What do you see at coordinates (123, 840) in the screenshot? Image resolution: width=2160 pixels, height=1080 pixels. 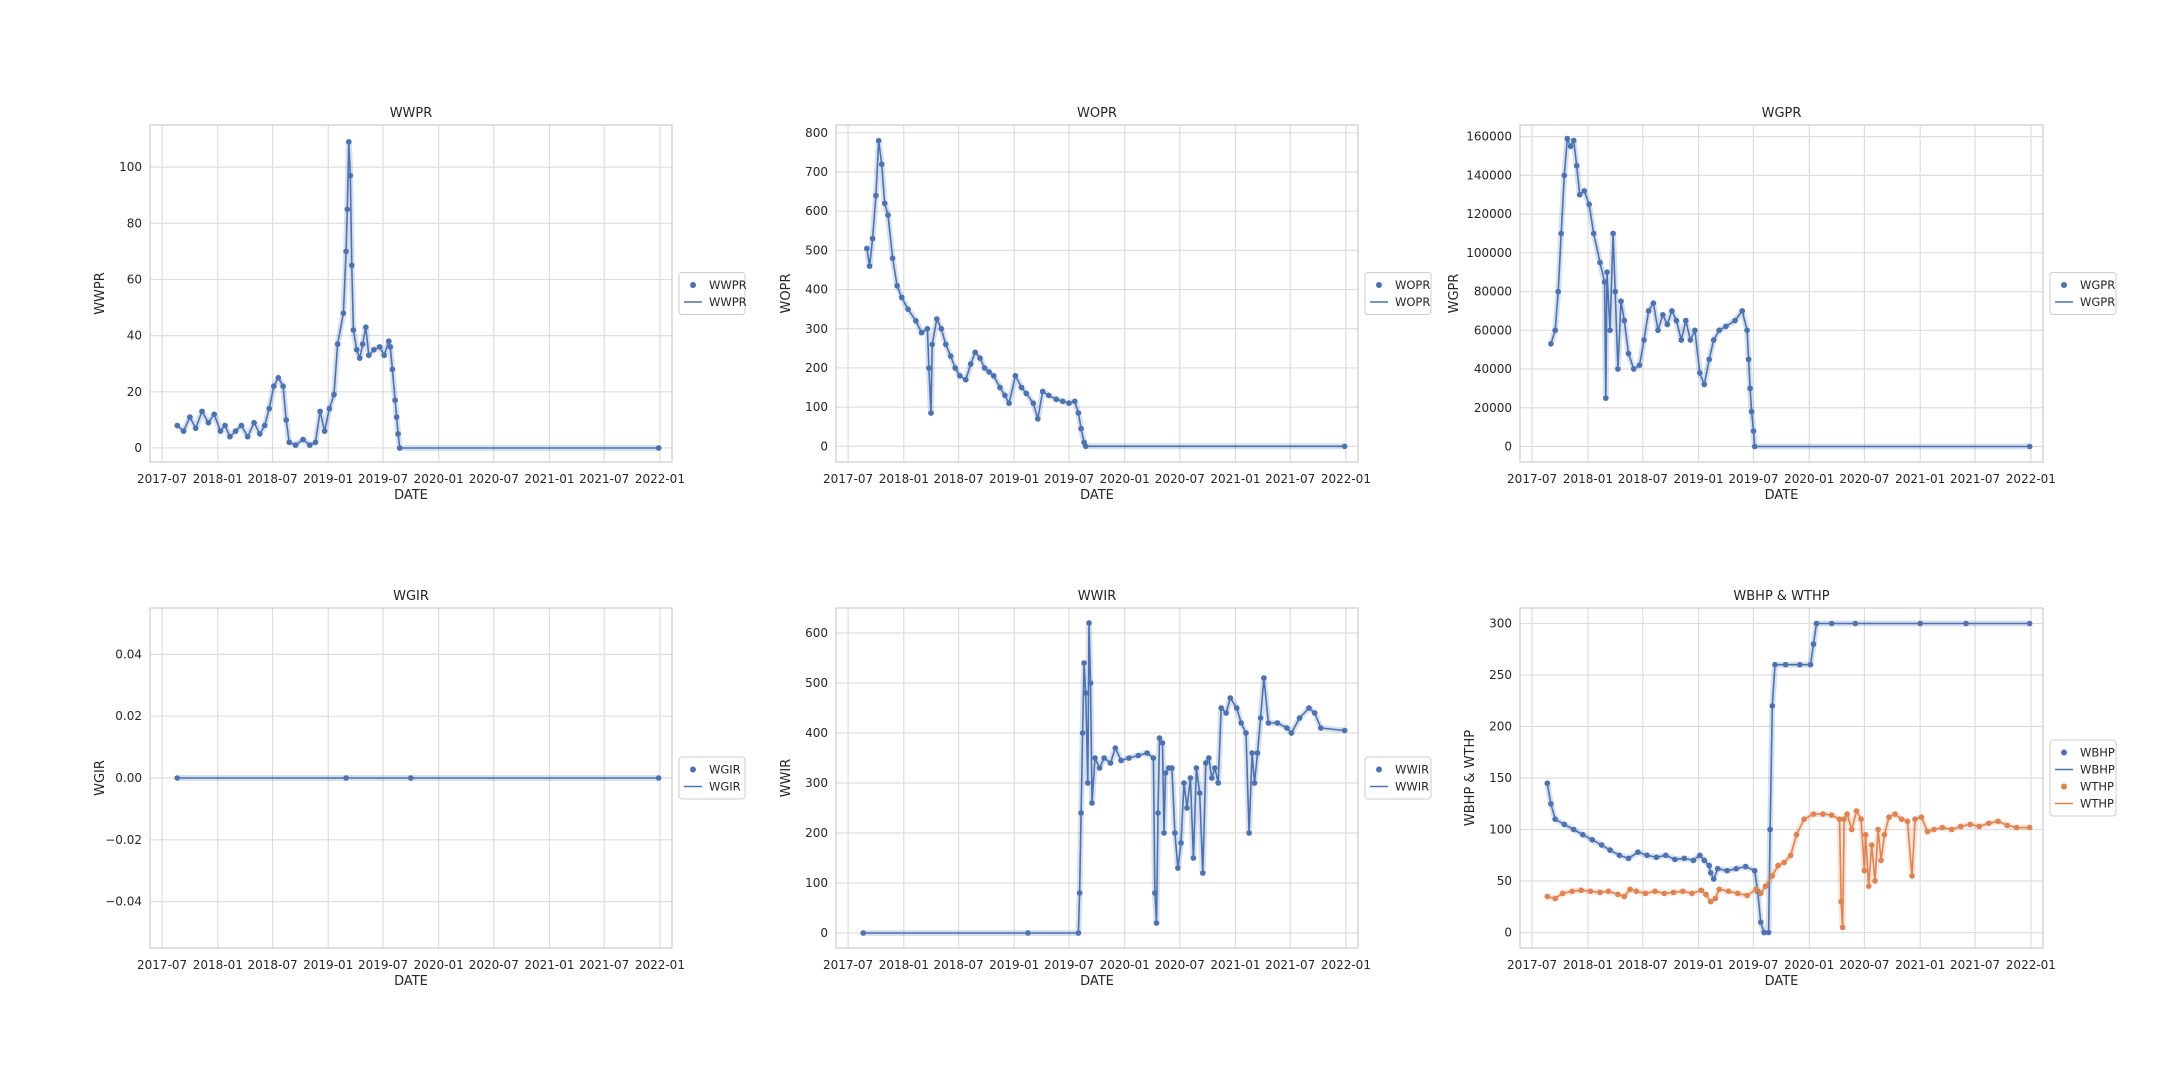 I see `y-tick-label: −0.02` at bounding box center [123, 840].